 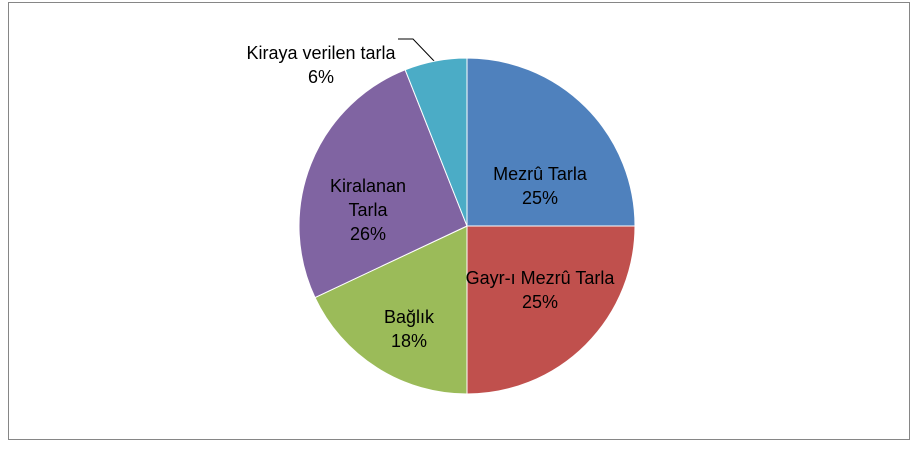 I want to click on category-label: Kiraya verilen tarla, so click(x=321, y=53).